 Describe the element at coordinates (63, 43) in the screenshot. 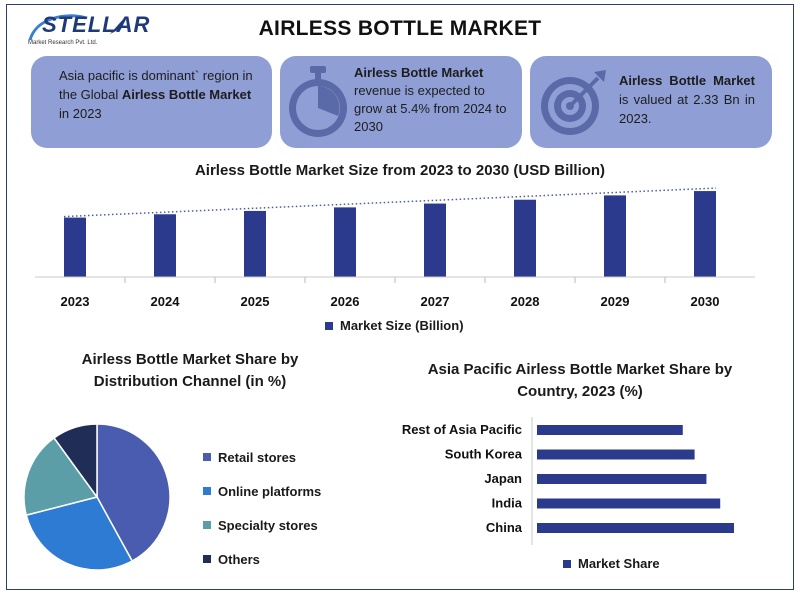

I see `logo-subtitle: Market Research Pvt. Ltd.` at that location.